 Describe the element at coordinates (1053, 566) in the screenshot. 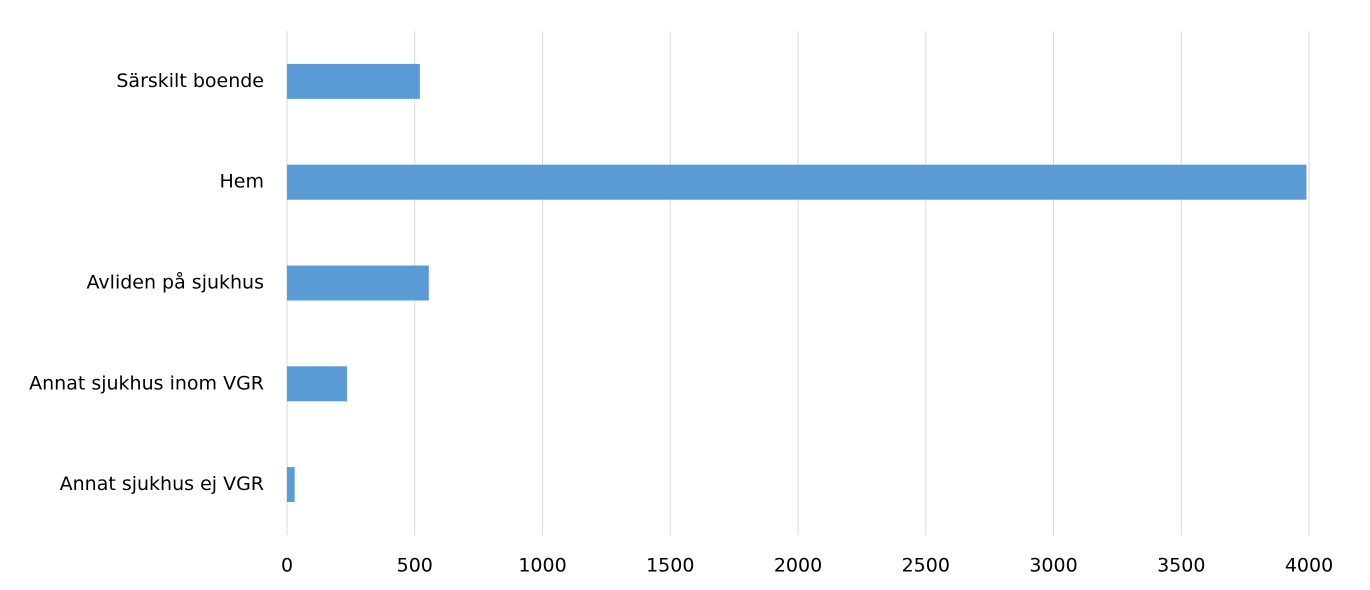

I see `x-tick-label: 3000` at that location.